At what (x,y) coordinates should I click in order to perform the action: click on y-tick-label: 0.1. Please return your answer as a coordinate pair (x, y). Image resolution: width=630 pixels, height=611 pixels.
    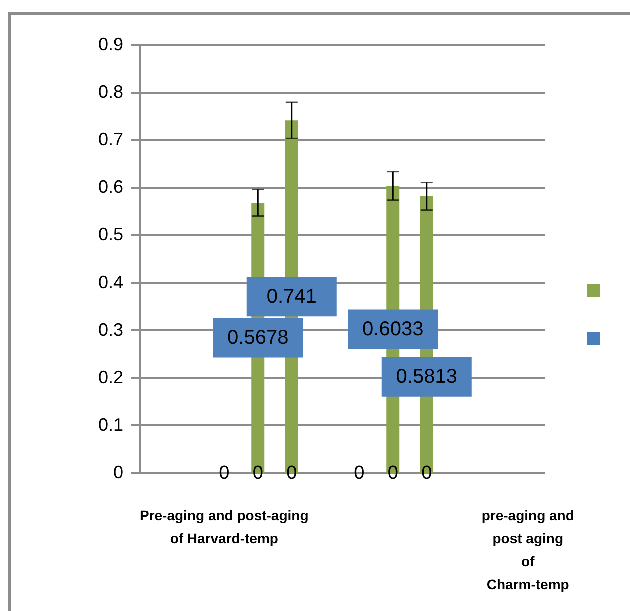
    Looking at the image, I should click on (111, 424).